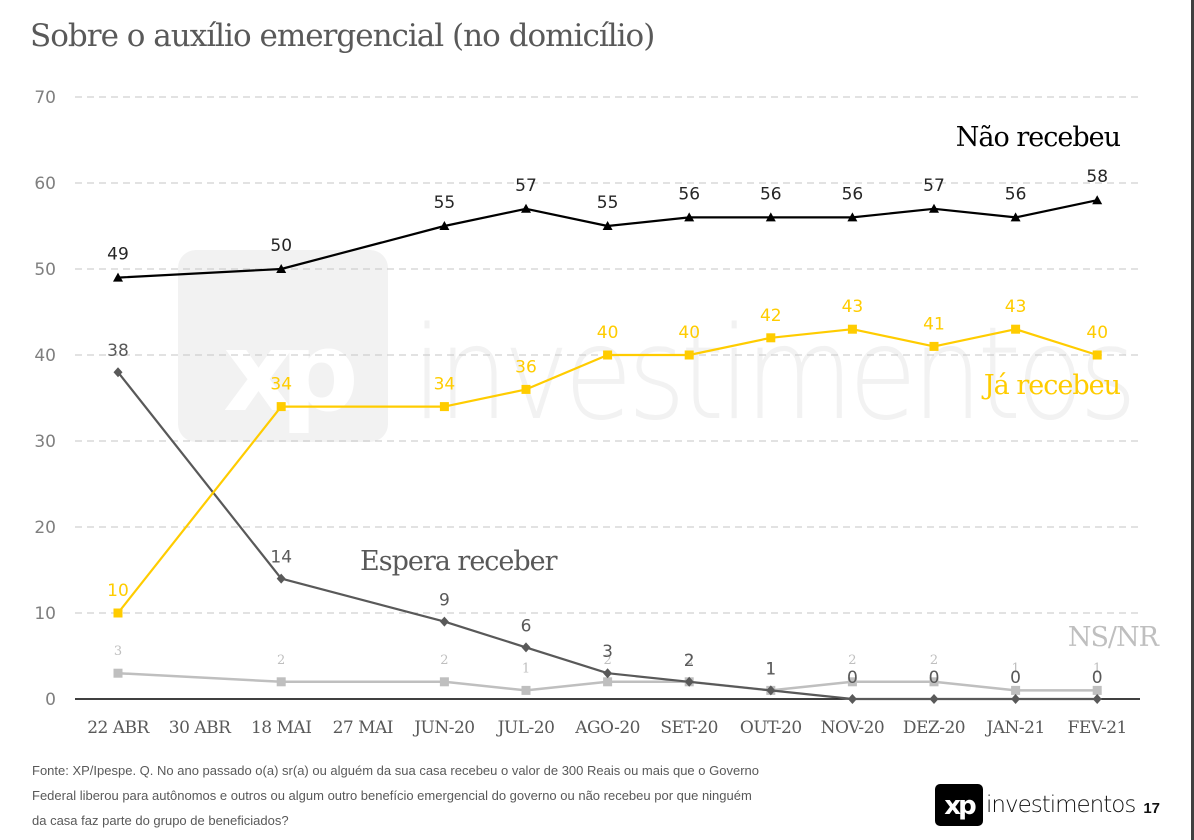 The width and height of the screenshot is (1194, 840). I want to click on legend-label: Espera receber, so click(459, 561).